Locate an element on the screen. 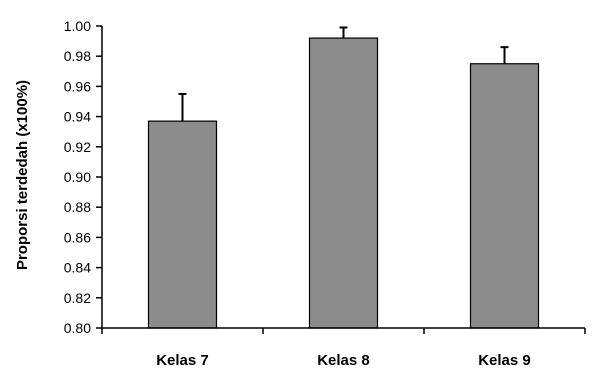 The height and width of the screenshot is (376, 598). y-axis-title: Proporsi terdedah (x100%) is located at coordinates (22, 175).